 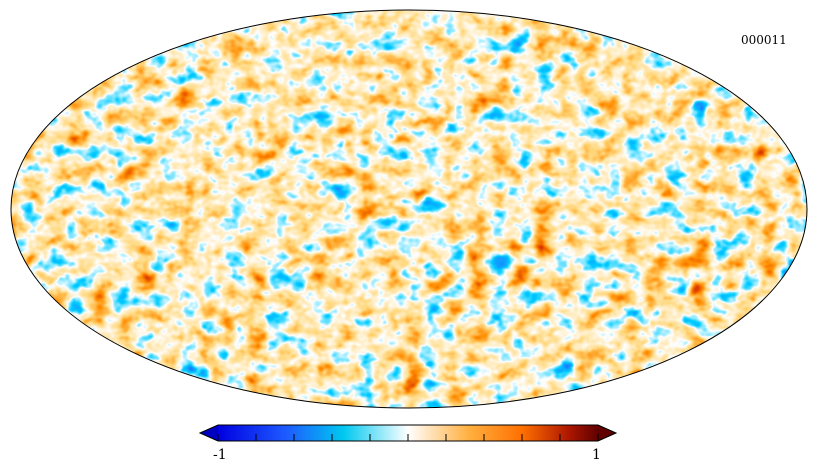 I want to click on colorbar-max-label: 1, so click(x=596, y=455).